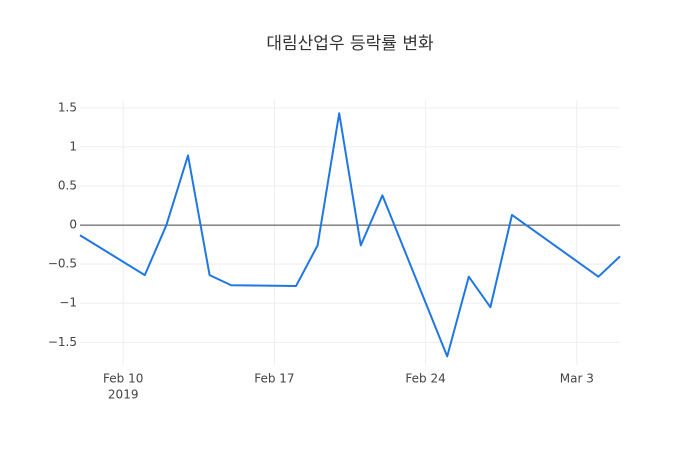 Image resolution: width=700 pixels, height=450 pixels. Describe the element at coordinates (577, 379) in the screenshot. I see `x-tick-label: Mar 3` at that location.